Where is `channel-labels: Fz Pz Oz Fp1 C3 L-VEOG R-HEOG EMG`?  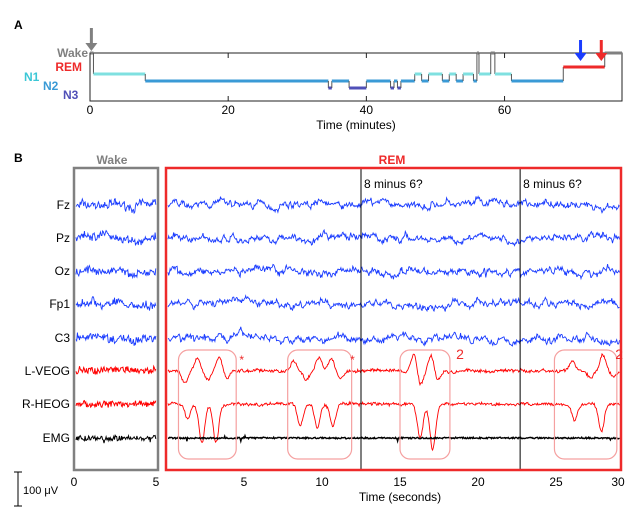
channel-labels: Fz Pz Oz Fp1 C3 L-VEOG R-HEOG EMG is located at coordinates (46, 321).